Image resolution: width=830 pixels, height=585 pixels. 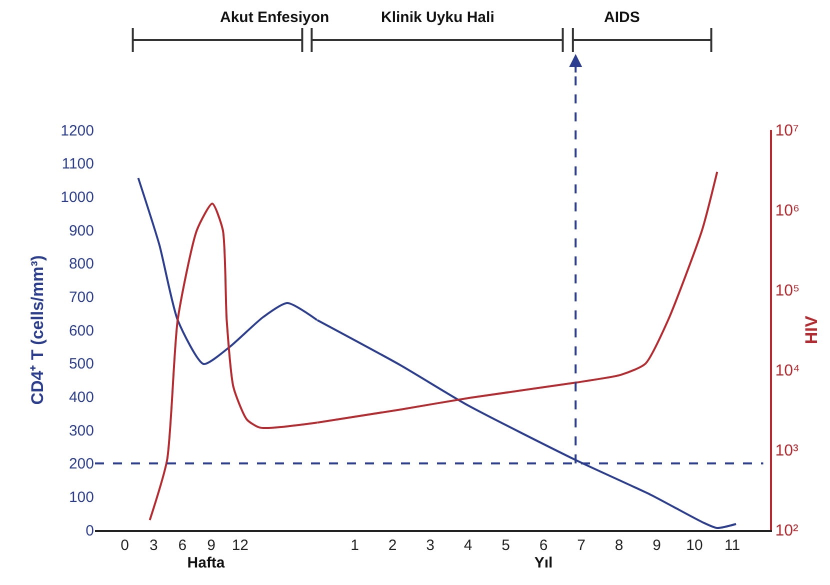 What do you see at coordinates (240, 545) in the screenshot?
I see `x-tick-label: 12` at bounding box center [240, 545].